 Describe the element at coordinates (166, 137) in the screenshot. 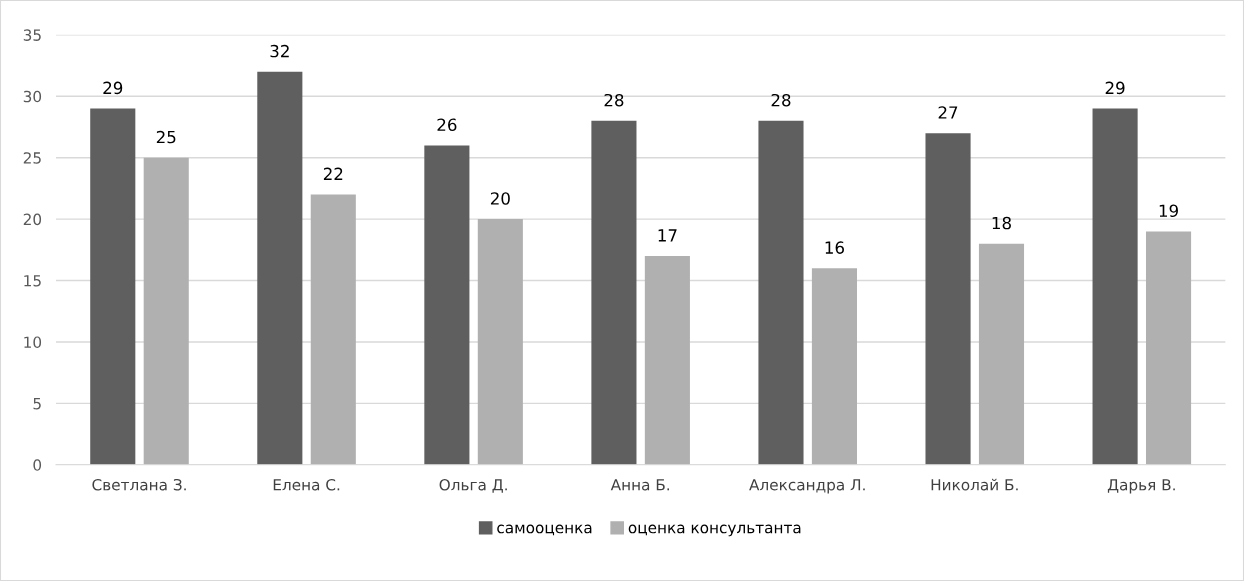

I see `data-label: 25` at that location.